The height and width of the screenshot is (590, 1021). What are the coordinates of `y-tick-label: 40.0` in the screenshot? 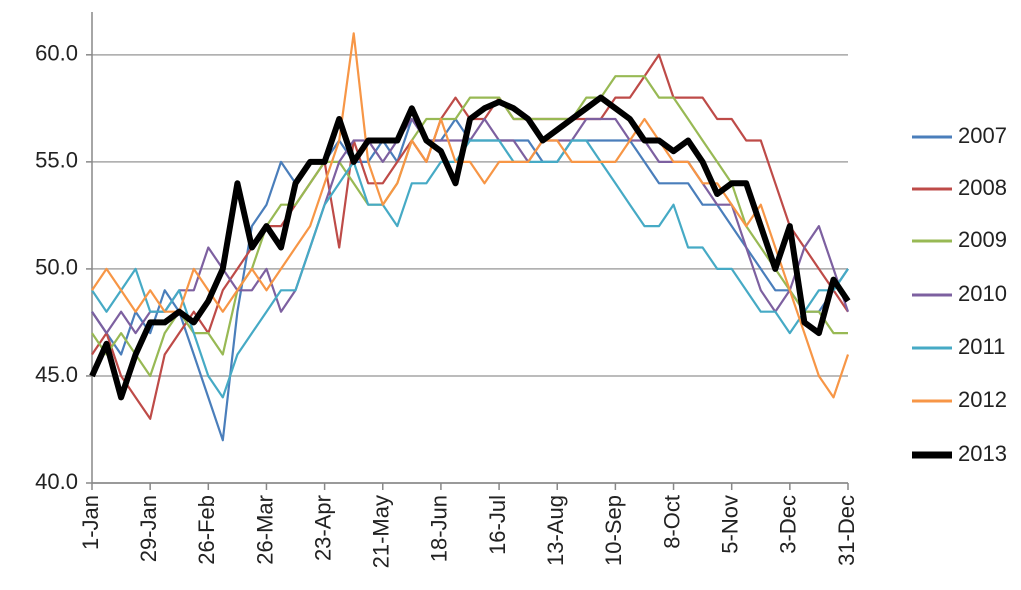 It's located at (56, 481).